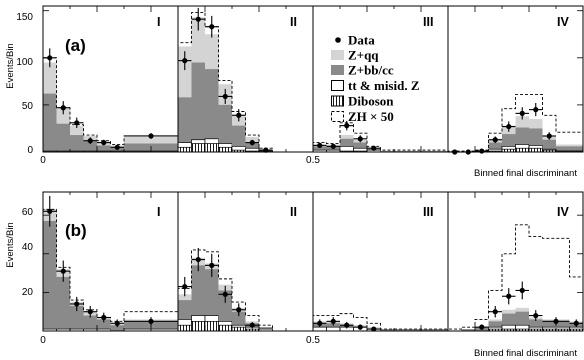 This screenshot has height=360, width=584. What do you see at coordinates (24, 62) in the screenshot?
I see `panel-a-y-tick-100: 100` at bounding box center [24, 62].